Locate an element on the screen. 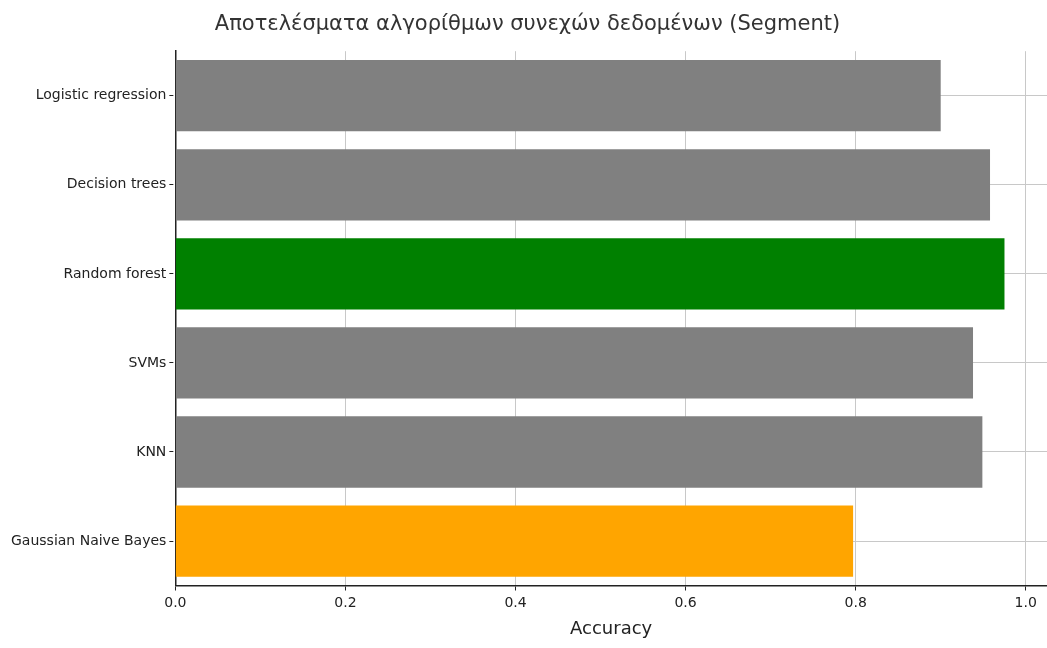 Image resolution: width=1047 pixels, height=648 pixels. y-tick-label: Random forest is located at coordinates (115, 272).